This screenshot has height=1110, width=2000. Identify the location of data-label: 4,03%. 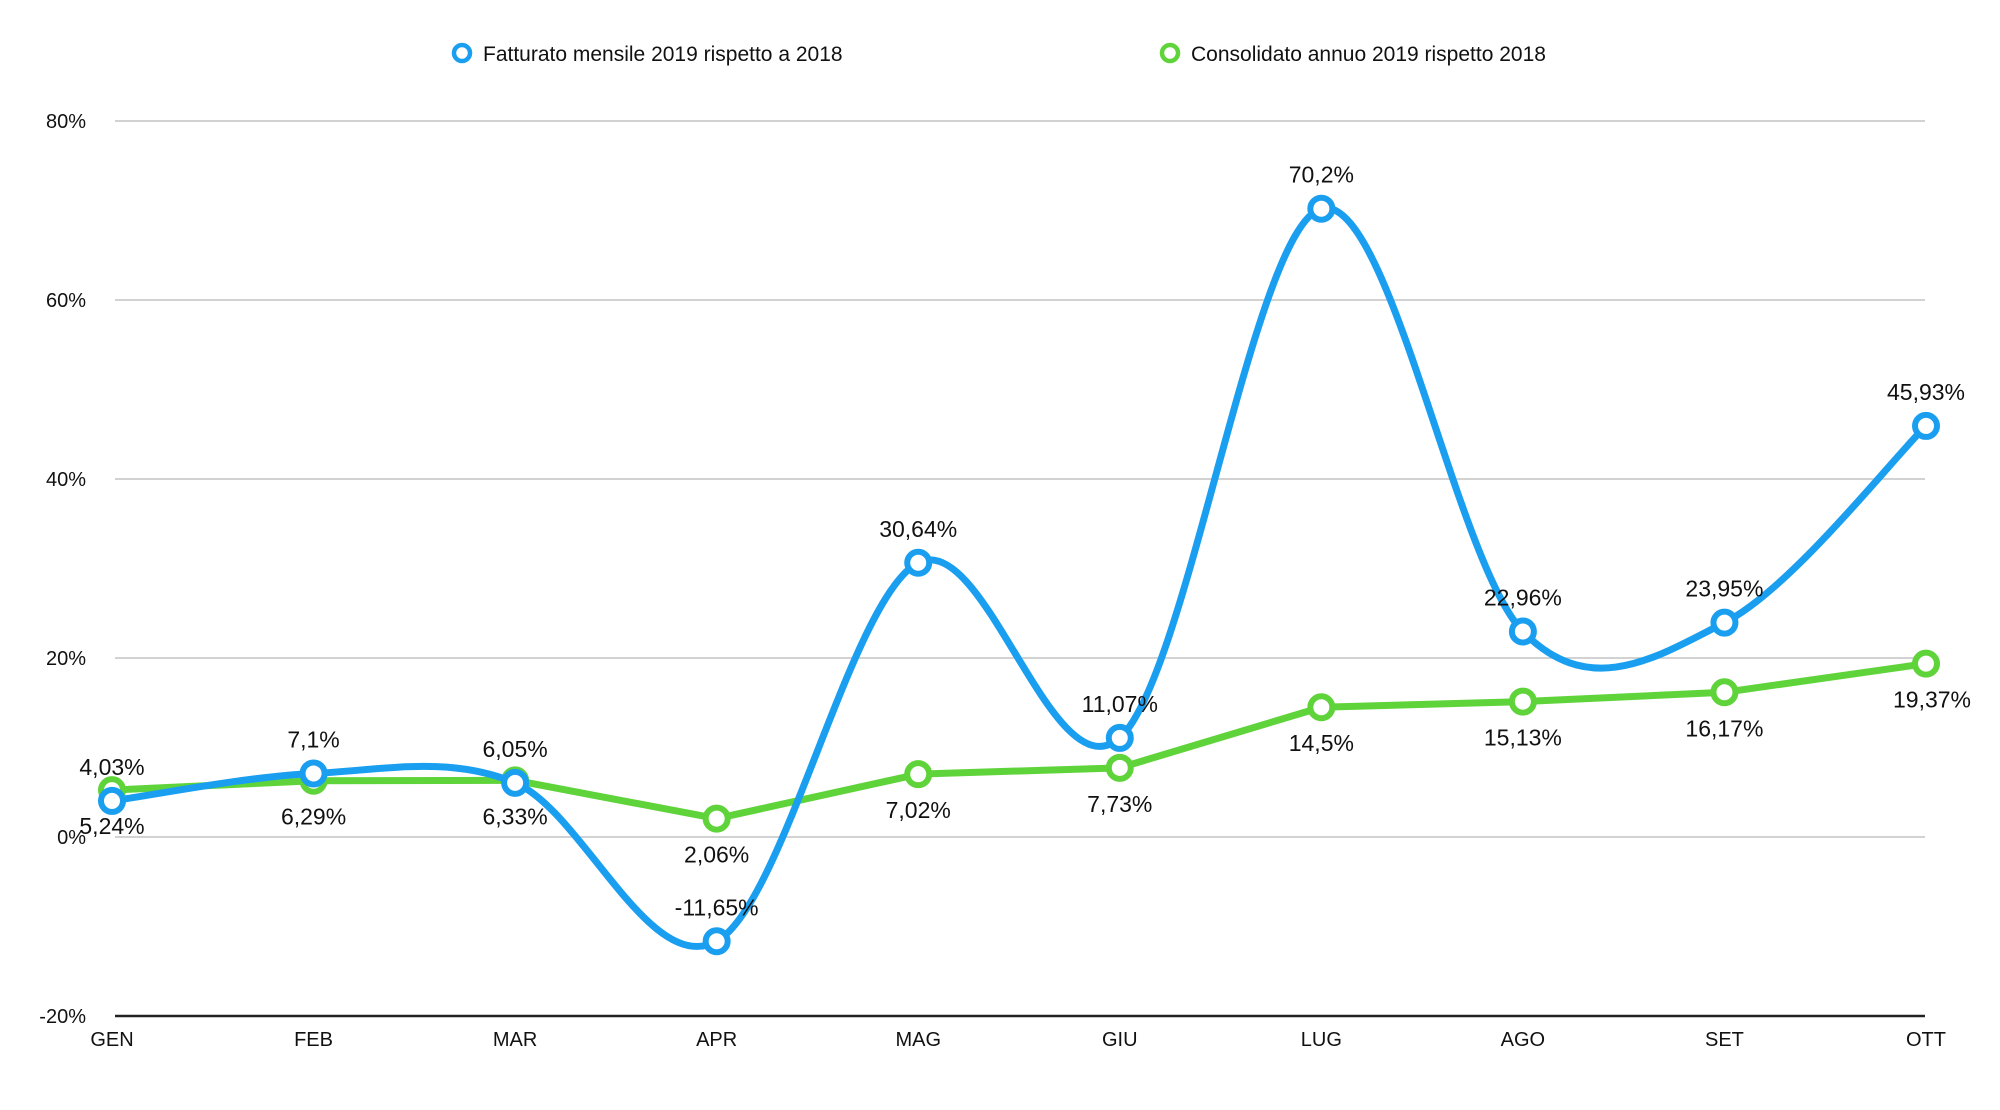
(111, 767).